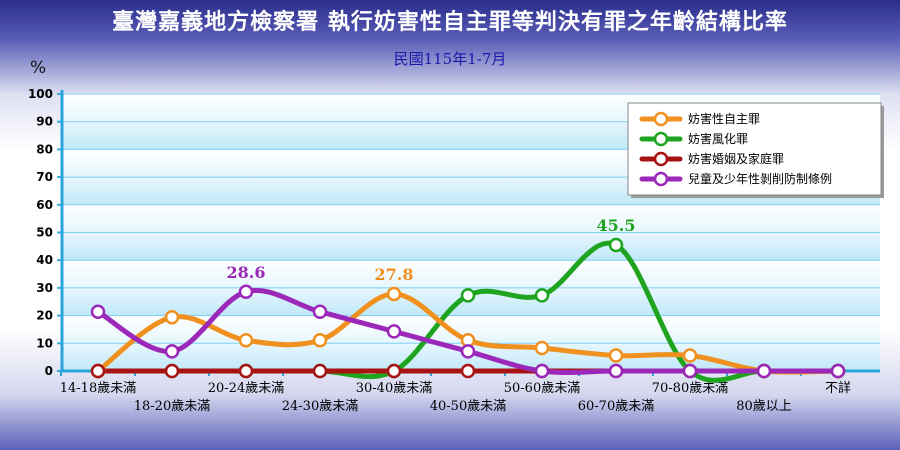  Describe the element at coordinates (450, 59) in the screenshot. I see `chart-subtitle: 民國115年1-7月` at that location.